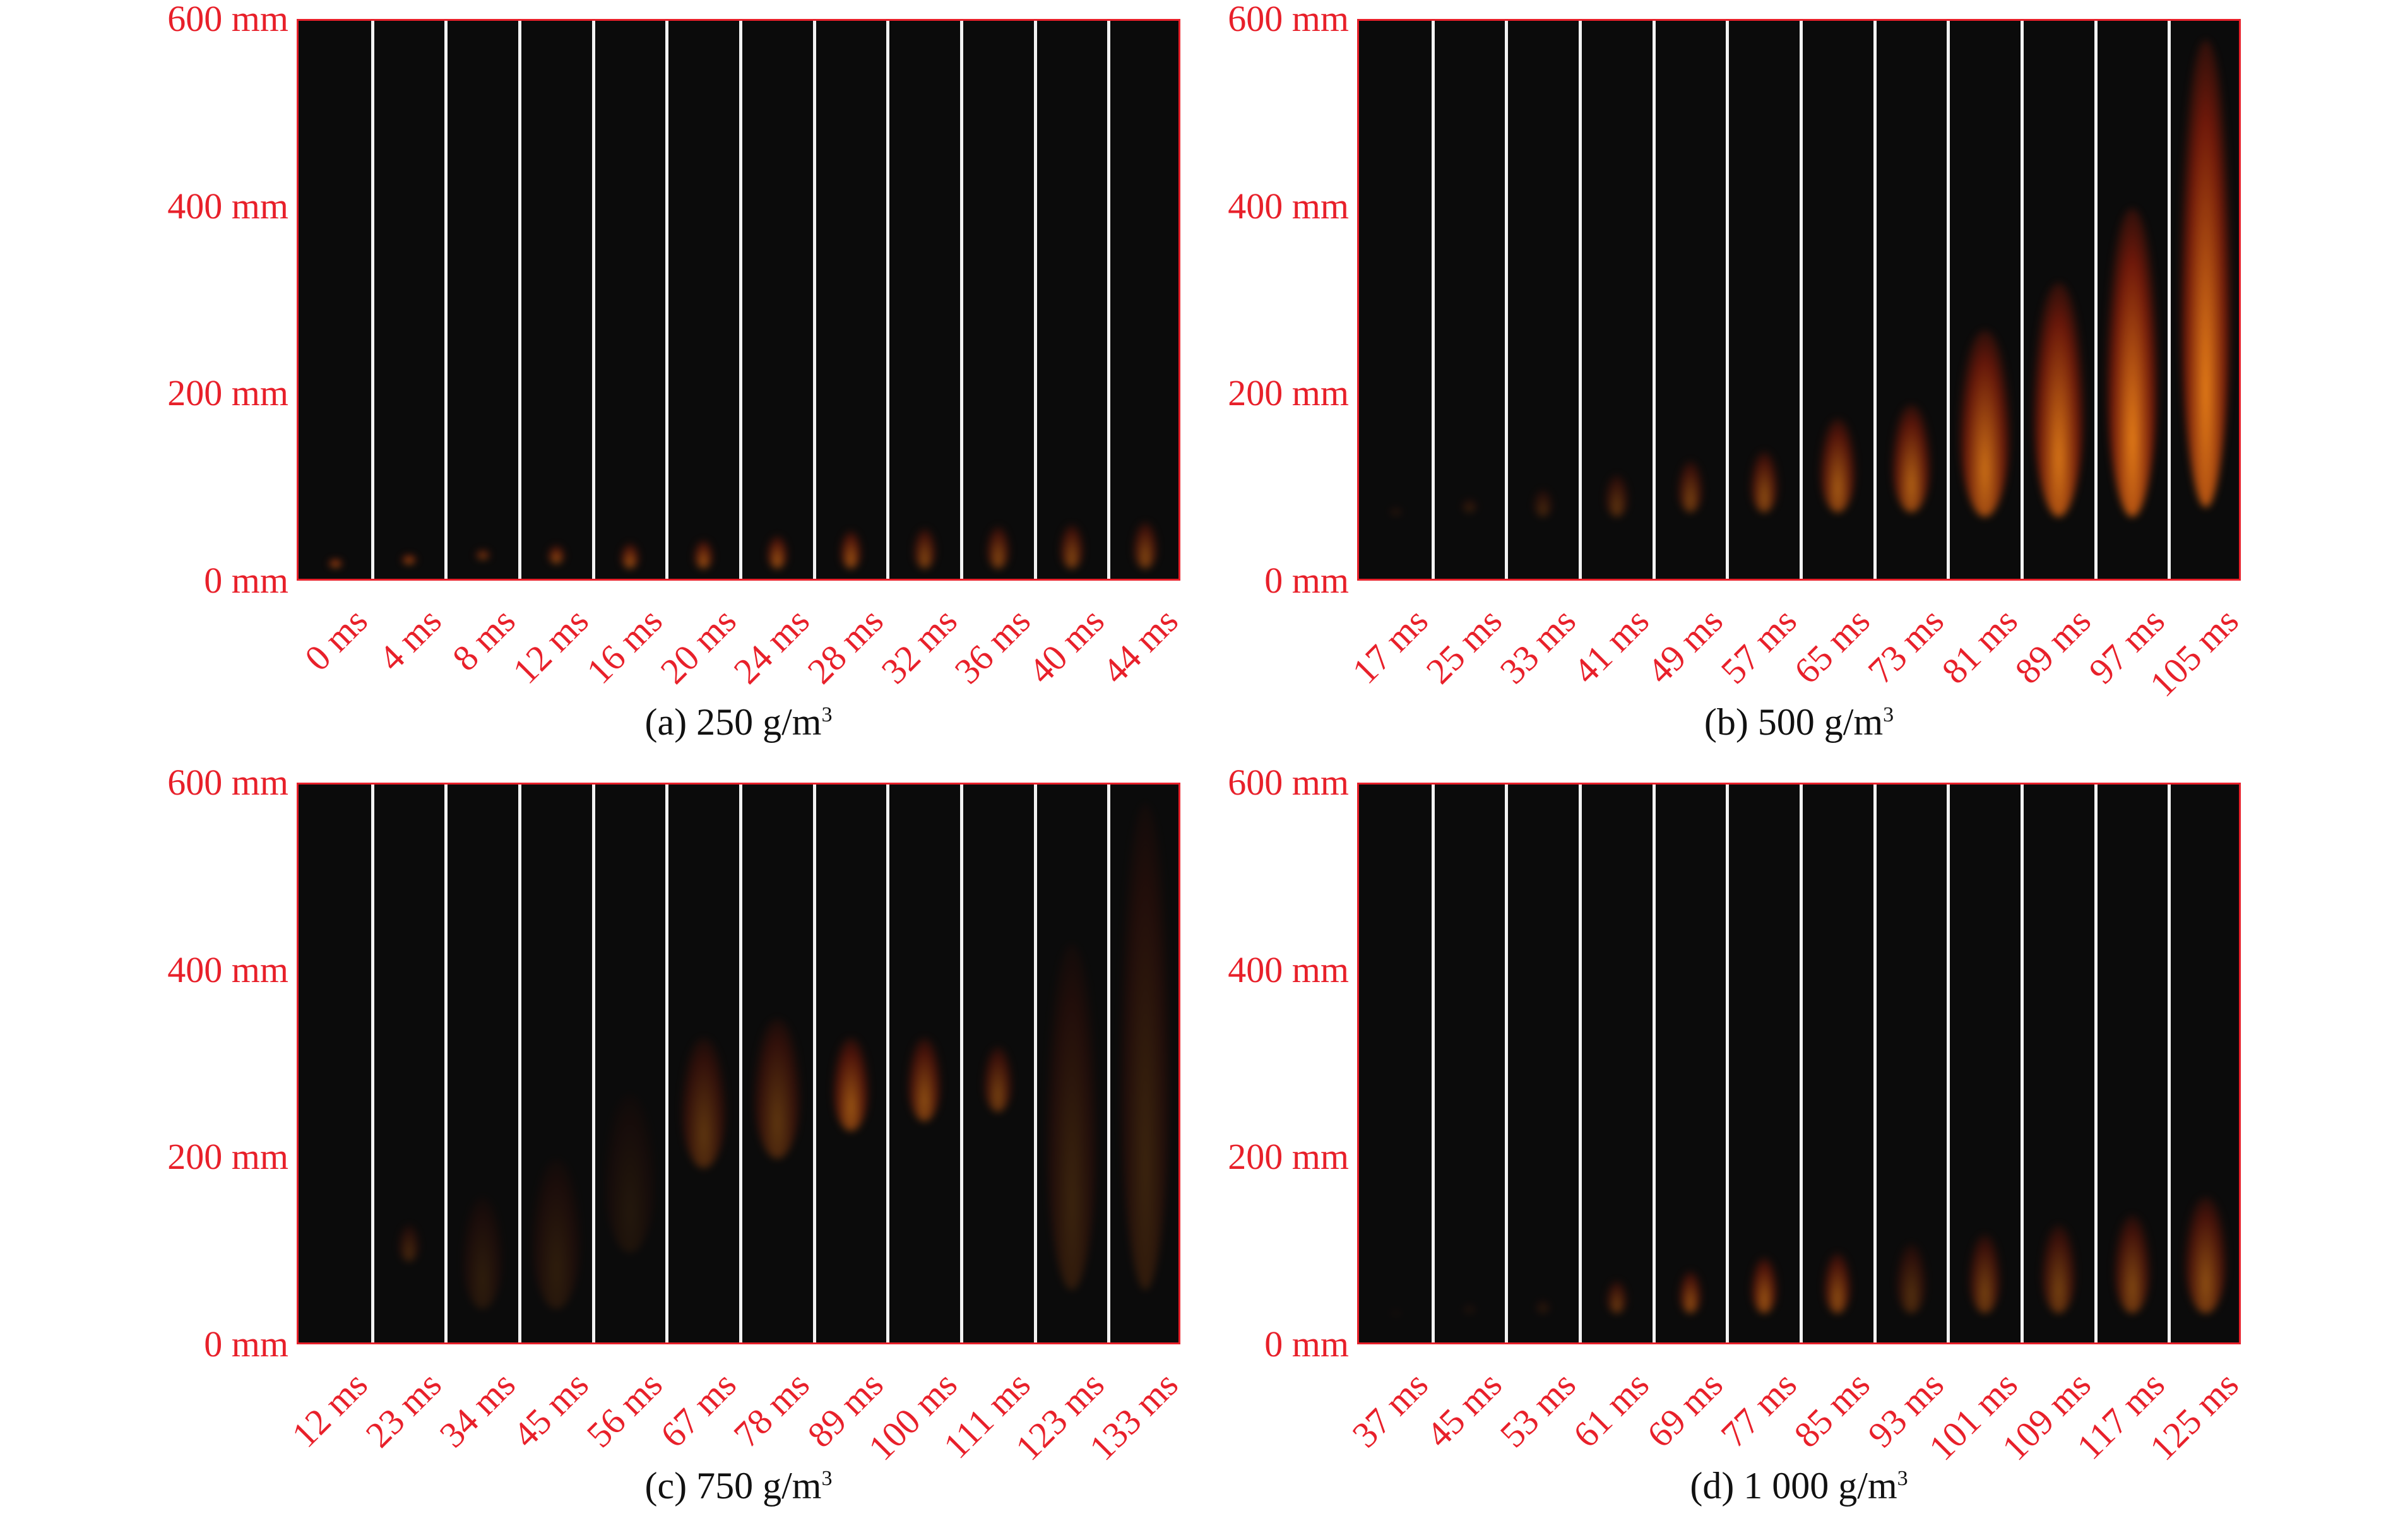  I want to click on frame-time-label: 44 ms, so click(1140, 646).